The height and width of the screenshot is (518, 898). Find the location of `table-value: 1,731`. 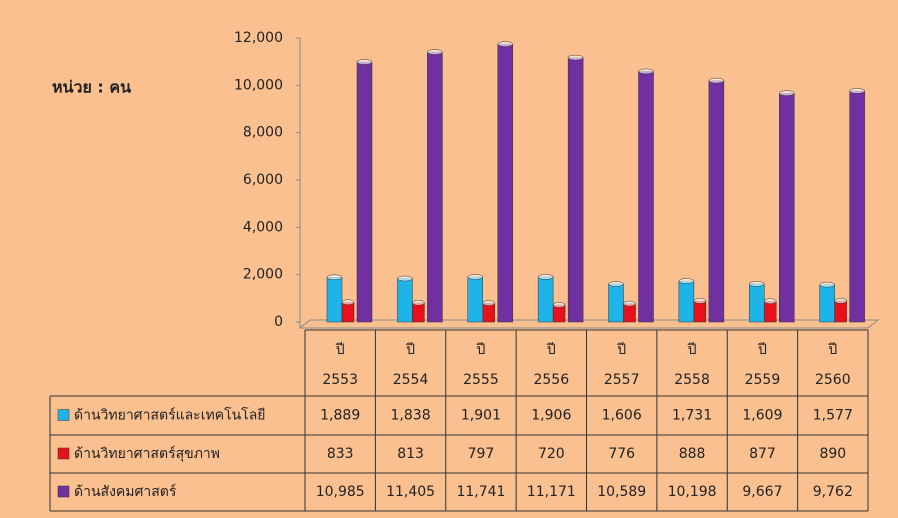

table-value: 1,731 is located at coordinates (692, 416).